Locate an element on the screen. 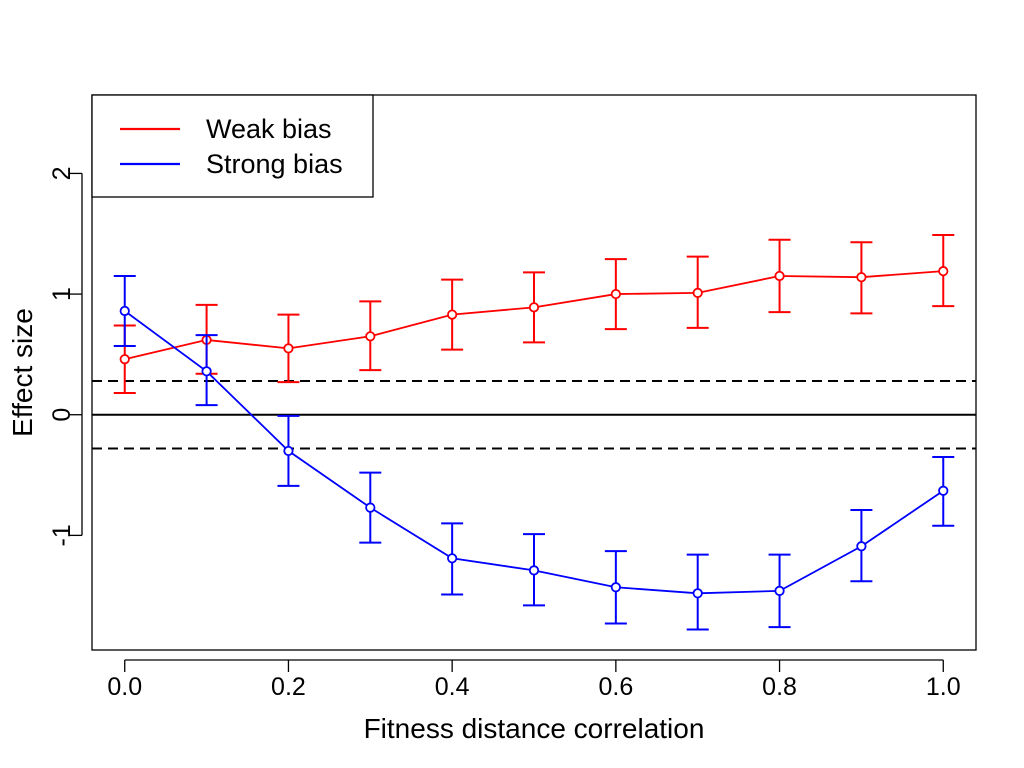 This screenshot has height=768, width=1024. x-tick-label: 0.6 is located at coordinates (615, 687).